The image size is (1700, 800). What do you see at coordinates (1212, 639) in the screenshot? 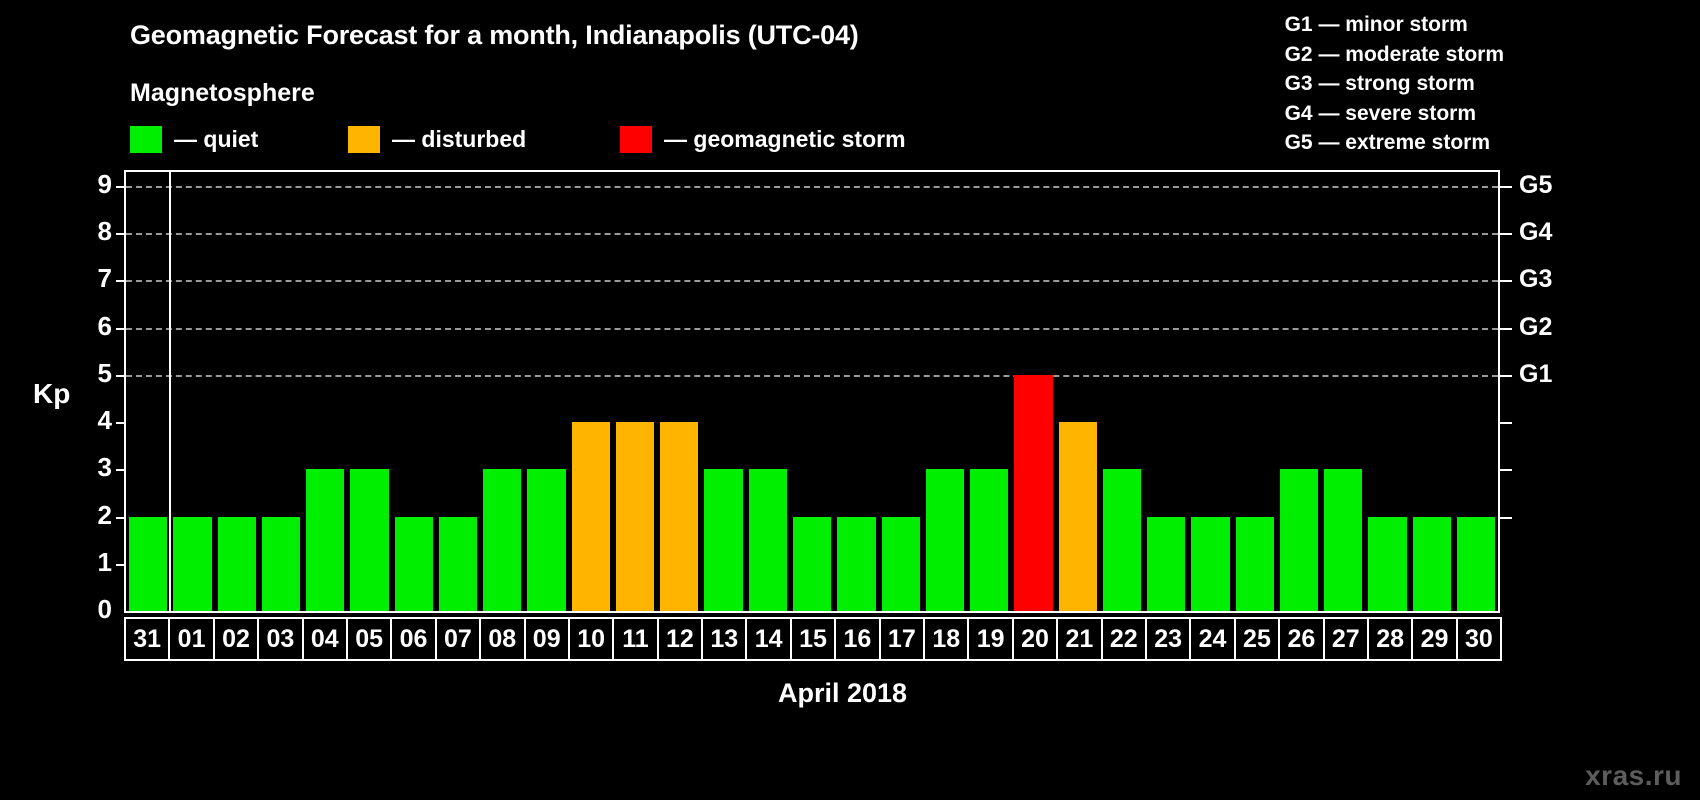
I see `date-label-24: 24` at bounding box center [1212, 639].